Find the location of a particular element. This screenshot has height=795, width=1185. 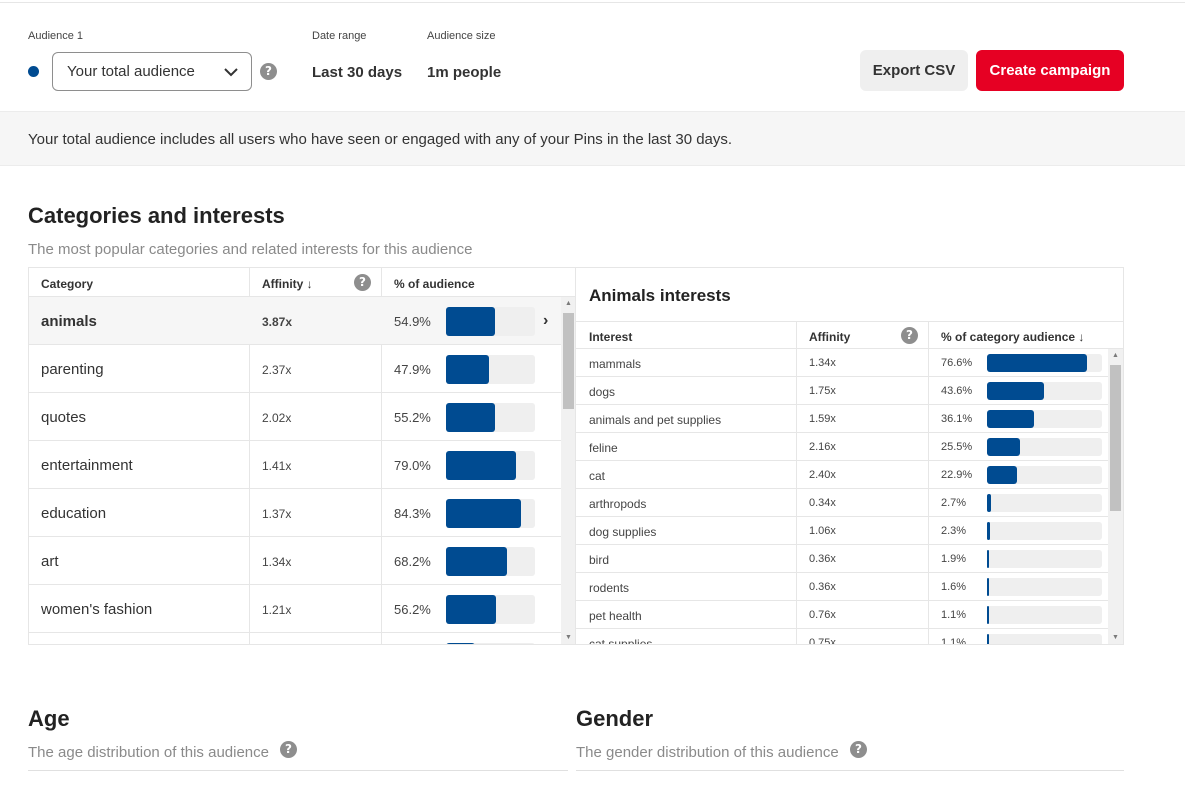

interest-affinity: 1.34x is located at coordinates (822, 363).